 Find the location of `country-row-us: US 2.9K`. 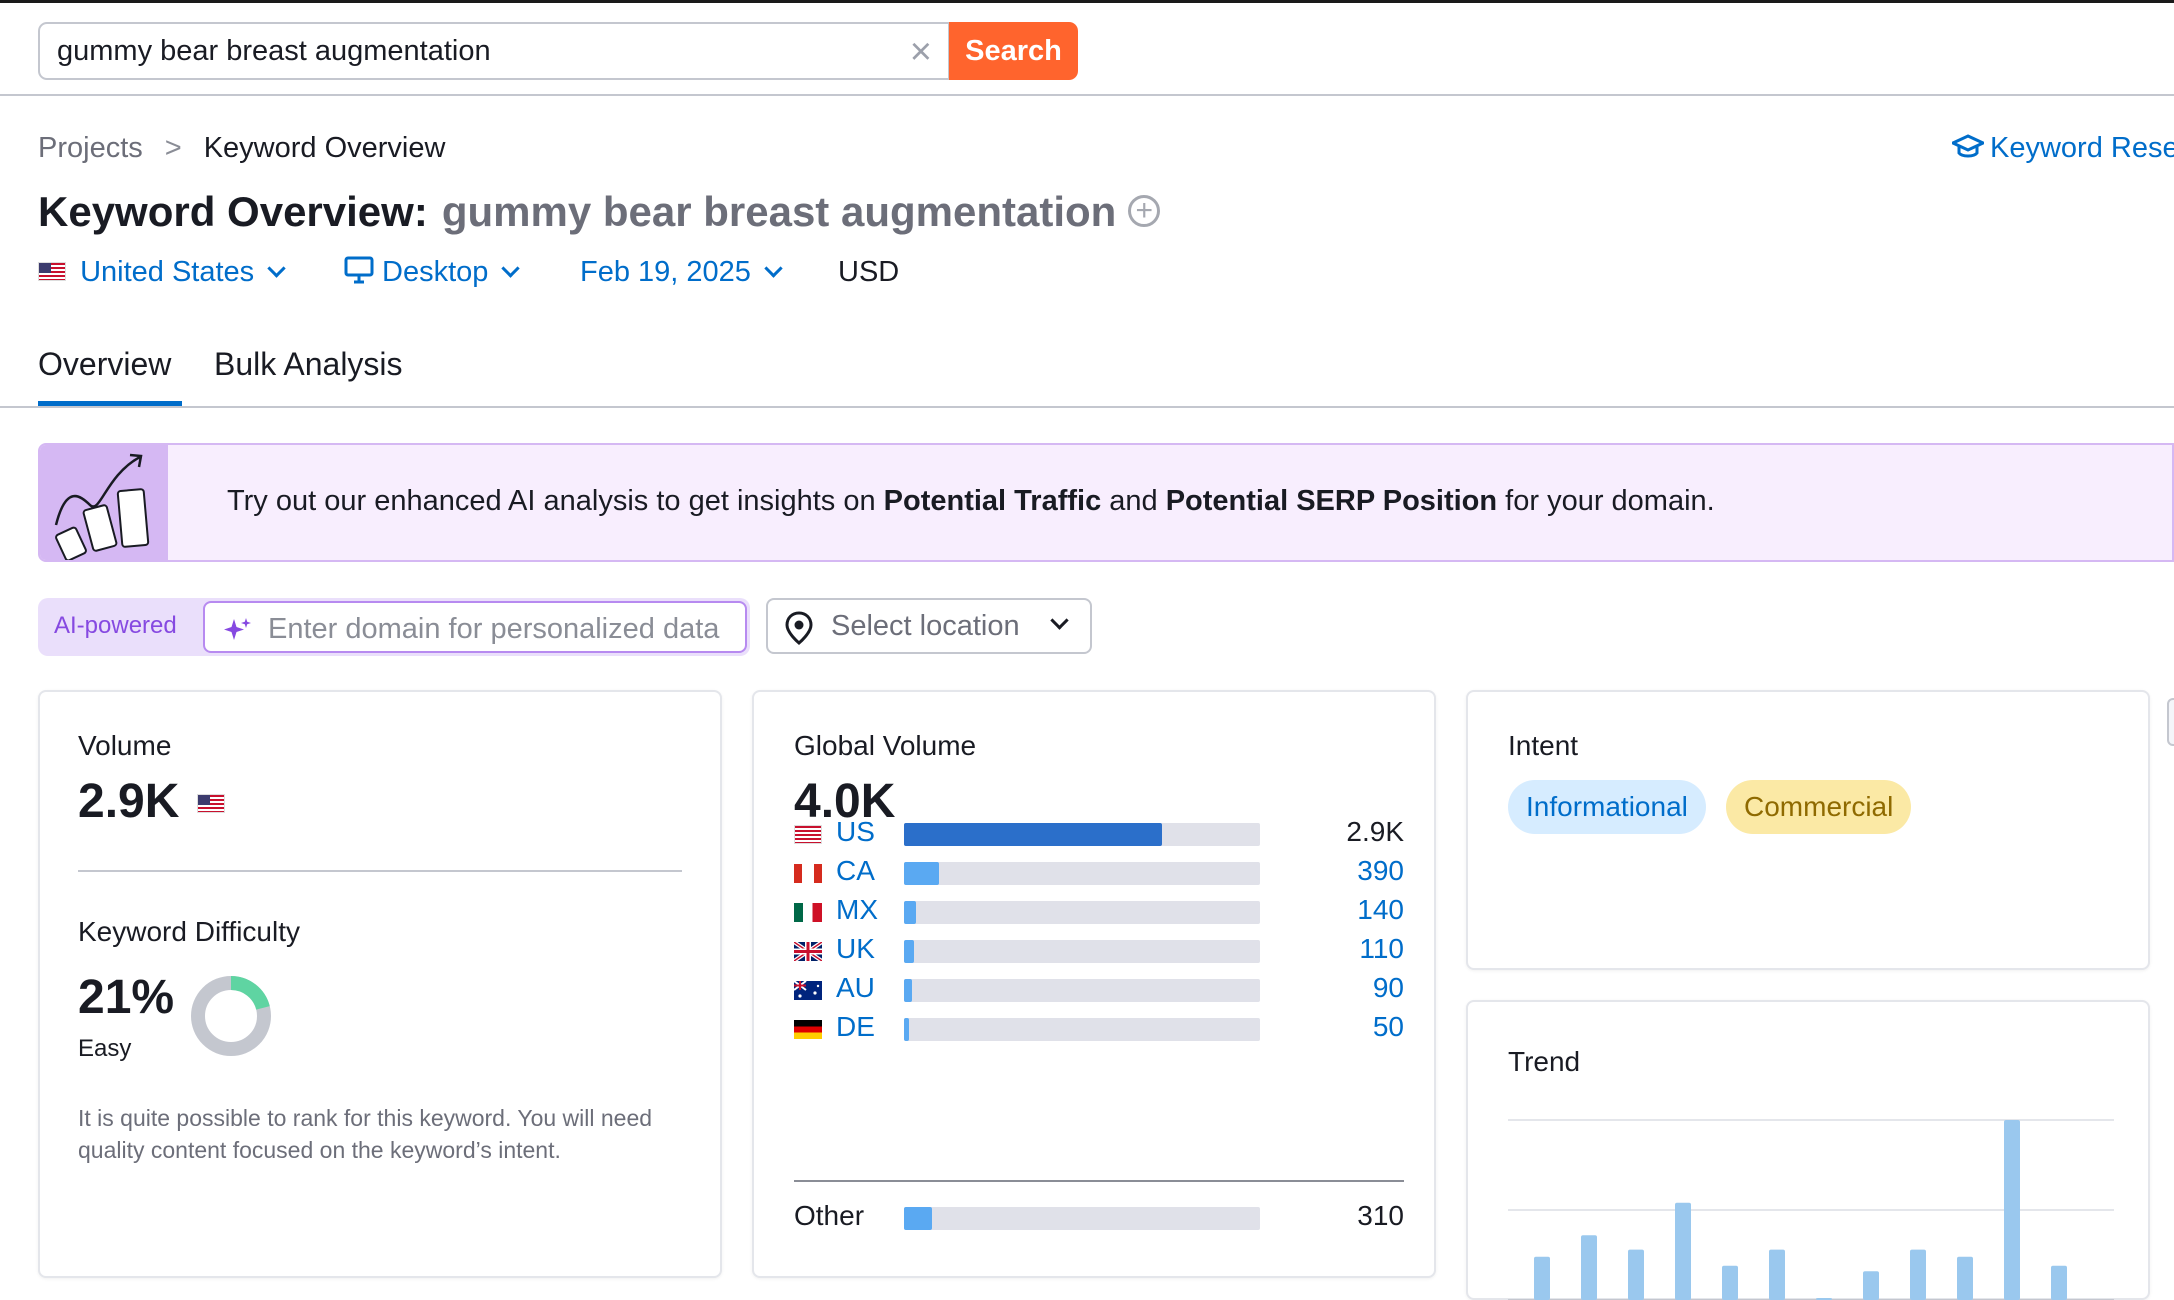

country-row-us: US 2.9K is located at coordinates (1099, 834).